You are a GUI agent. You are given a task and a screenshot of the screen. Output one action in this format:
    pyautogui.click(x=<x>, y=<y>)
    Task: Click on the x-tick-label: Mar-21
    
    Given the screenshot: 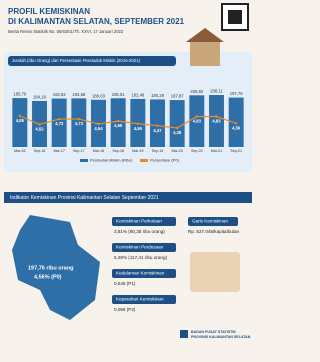 What is the action you would take?
    pyautogui.click(x=216, y=151)
    